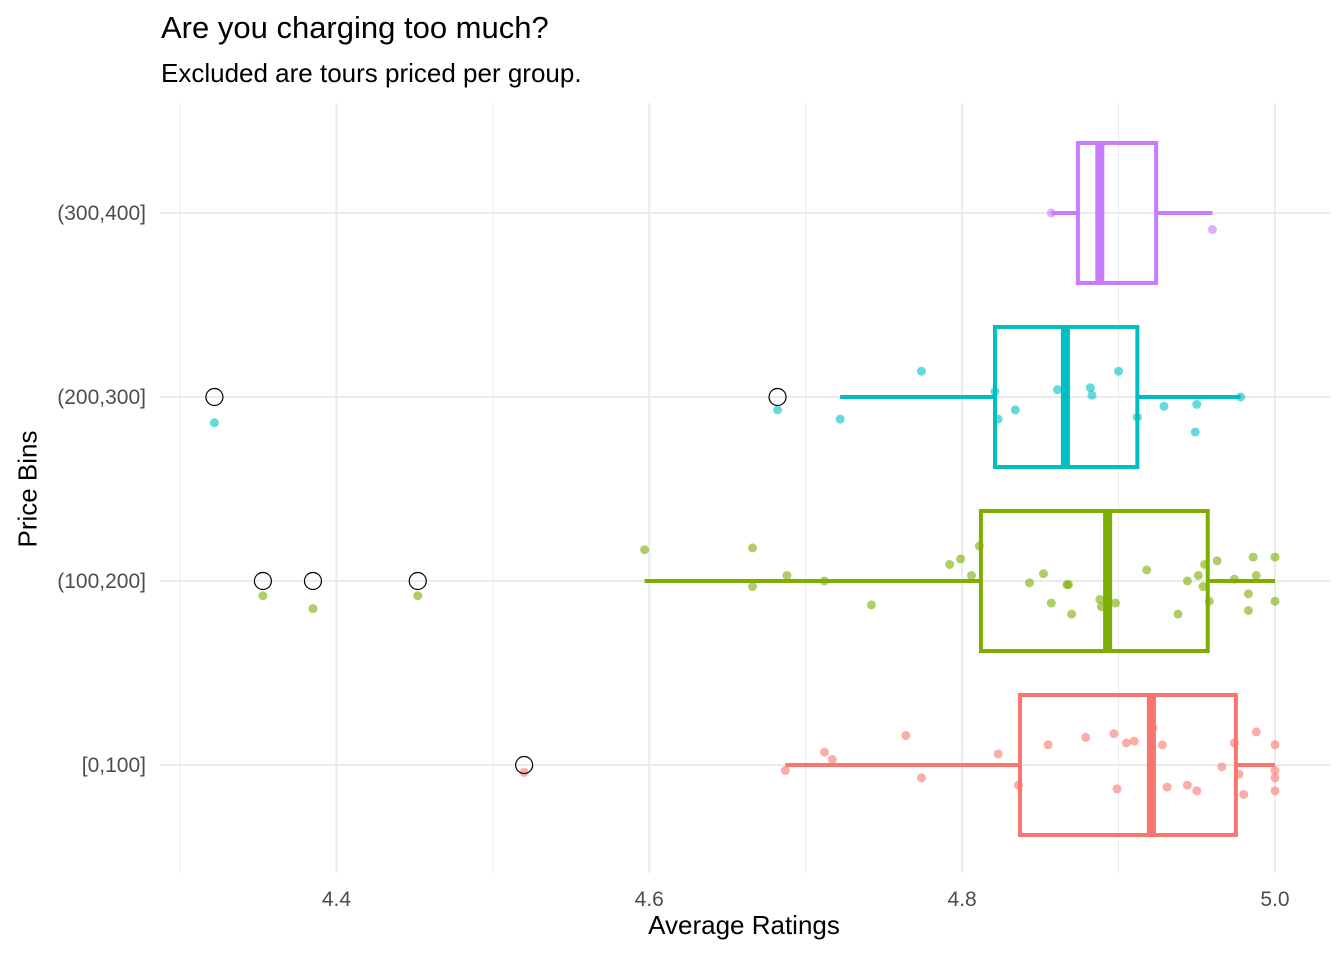  What do you see at coordinates (101, 397) in the screenshot?
I see `y-tick-label: (200,300]` at bounding box center [101, 397].